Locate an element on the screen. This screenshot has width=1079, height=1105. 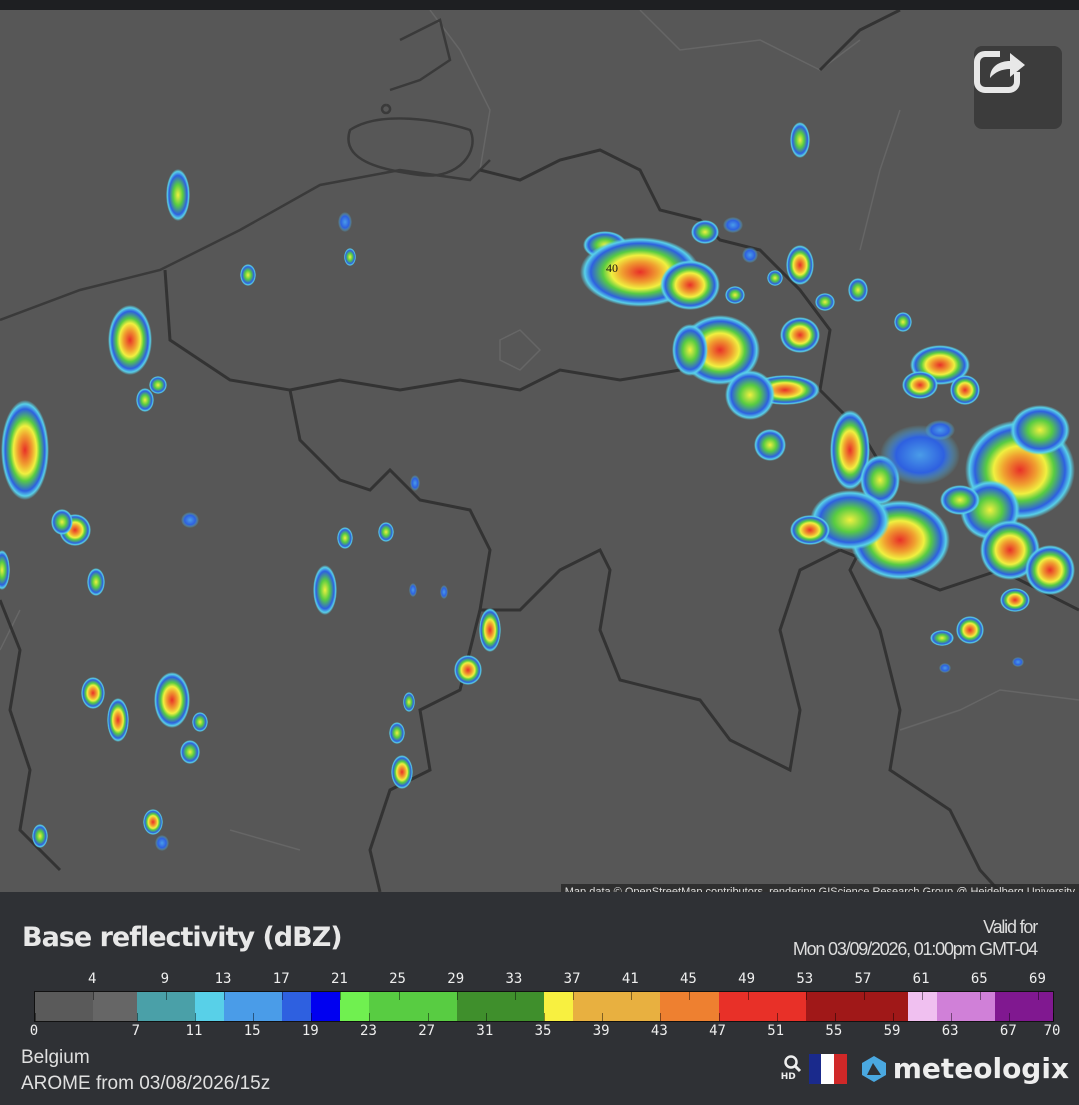
colorbar-tick-label: 21 is located at coordinates (339, 979).